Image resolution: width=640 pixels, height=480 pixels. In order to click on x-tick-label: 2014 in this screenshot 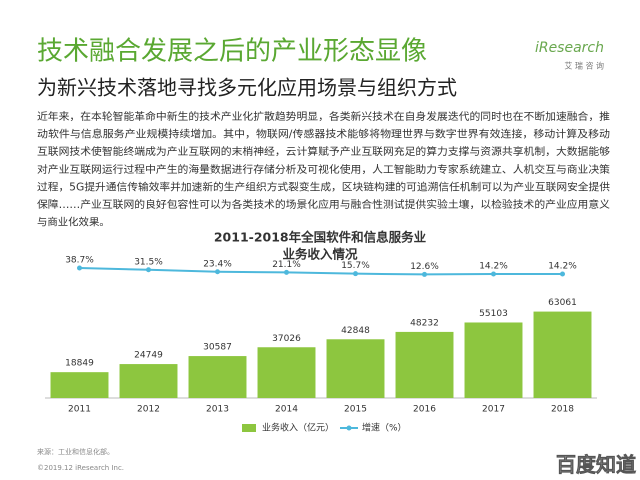, I will do `click(286, 410)`.